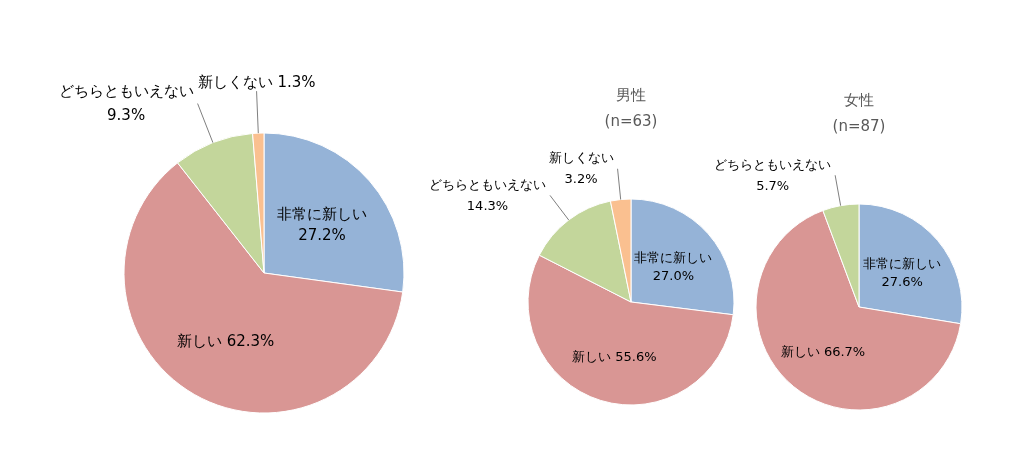 This screenshot has height=452, width=1017. What do you see at coordinates (614, 357) in the screenshot?
I see `slice-label: 新しい 55.6%` at bounding box center [614, 357].